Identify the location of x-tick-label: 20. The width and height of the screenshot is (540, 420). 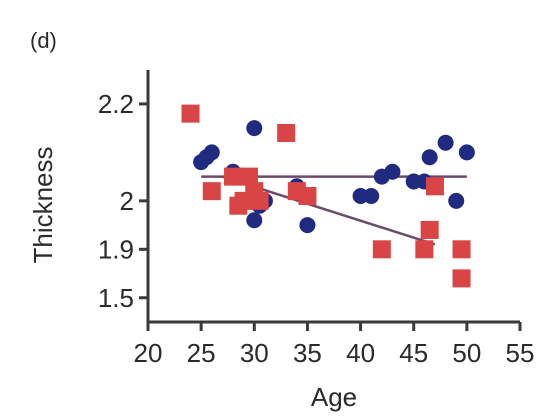
(148, 353).